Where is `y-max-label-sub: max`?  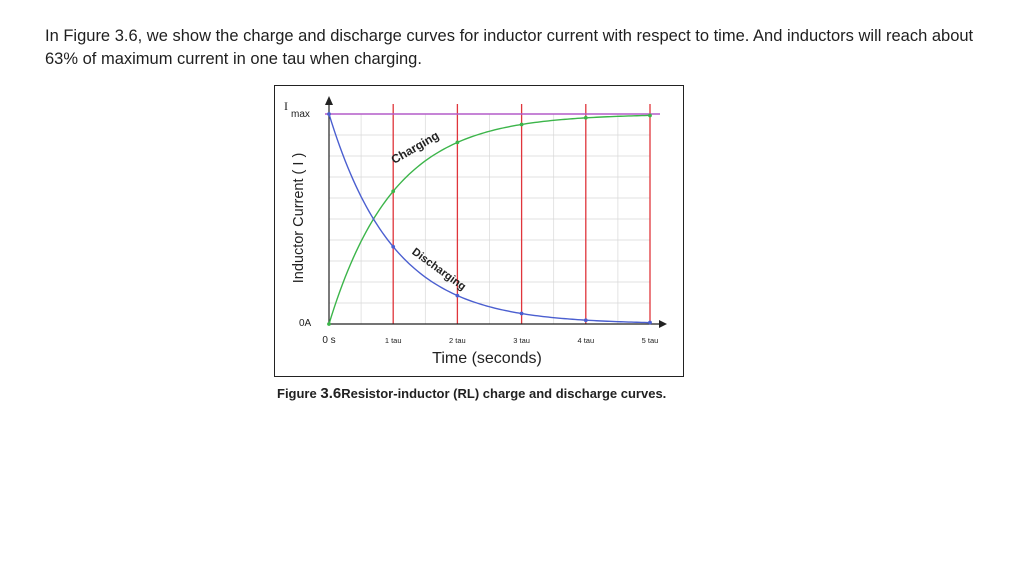 y-max-label-sub: max is located at coordinates (300, 114).